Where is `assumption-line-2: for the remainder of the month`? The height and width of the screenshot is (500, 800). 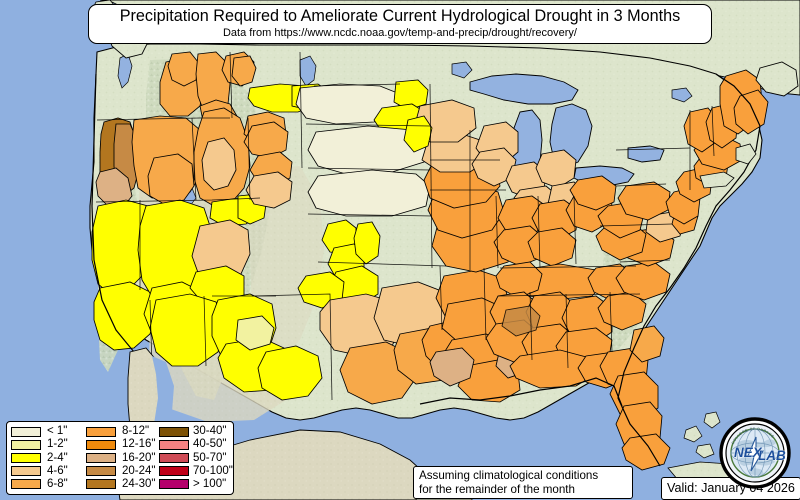
assumption-line-2: for the remainder of the month is located at coordinates (497, 489).